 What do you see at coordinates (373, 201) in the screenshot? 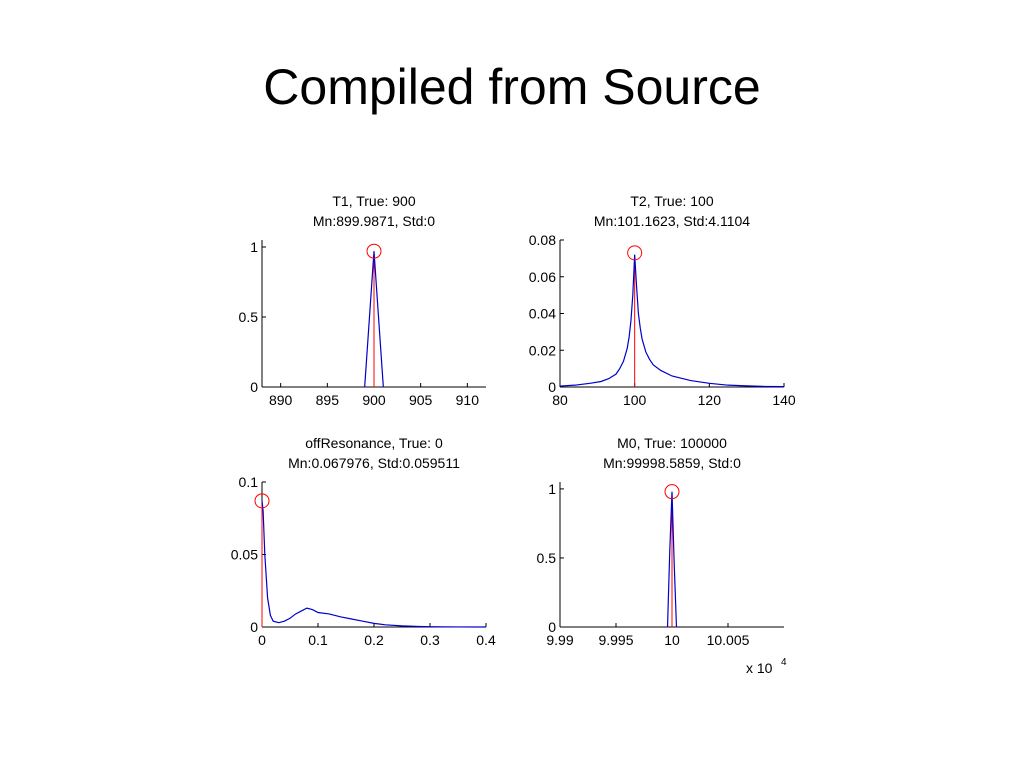
I see `subplot-title: T1, True: 900` at bounding box center [373, 201].